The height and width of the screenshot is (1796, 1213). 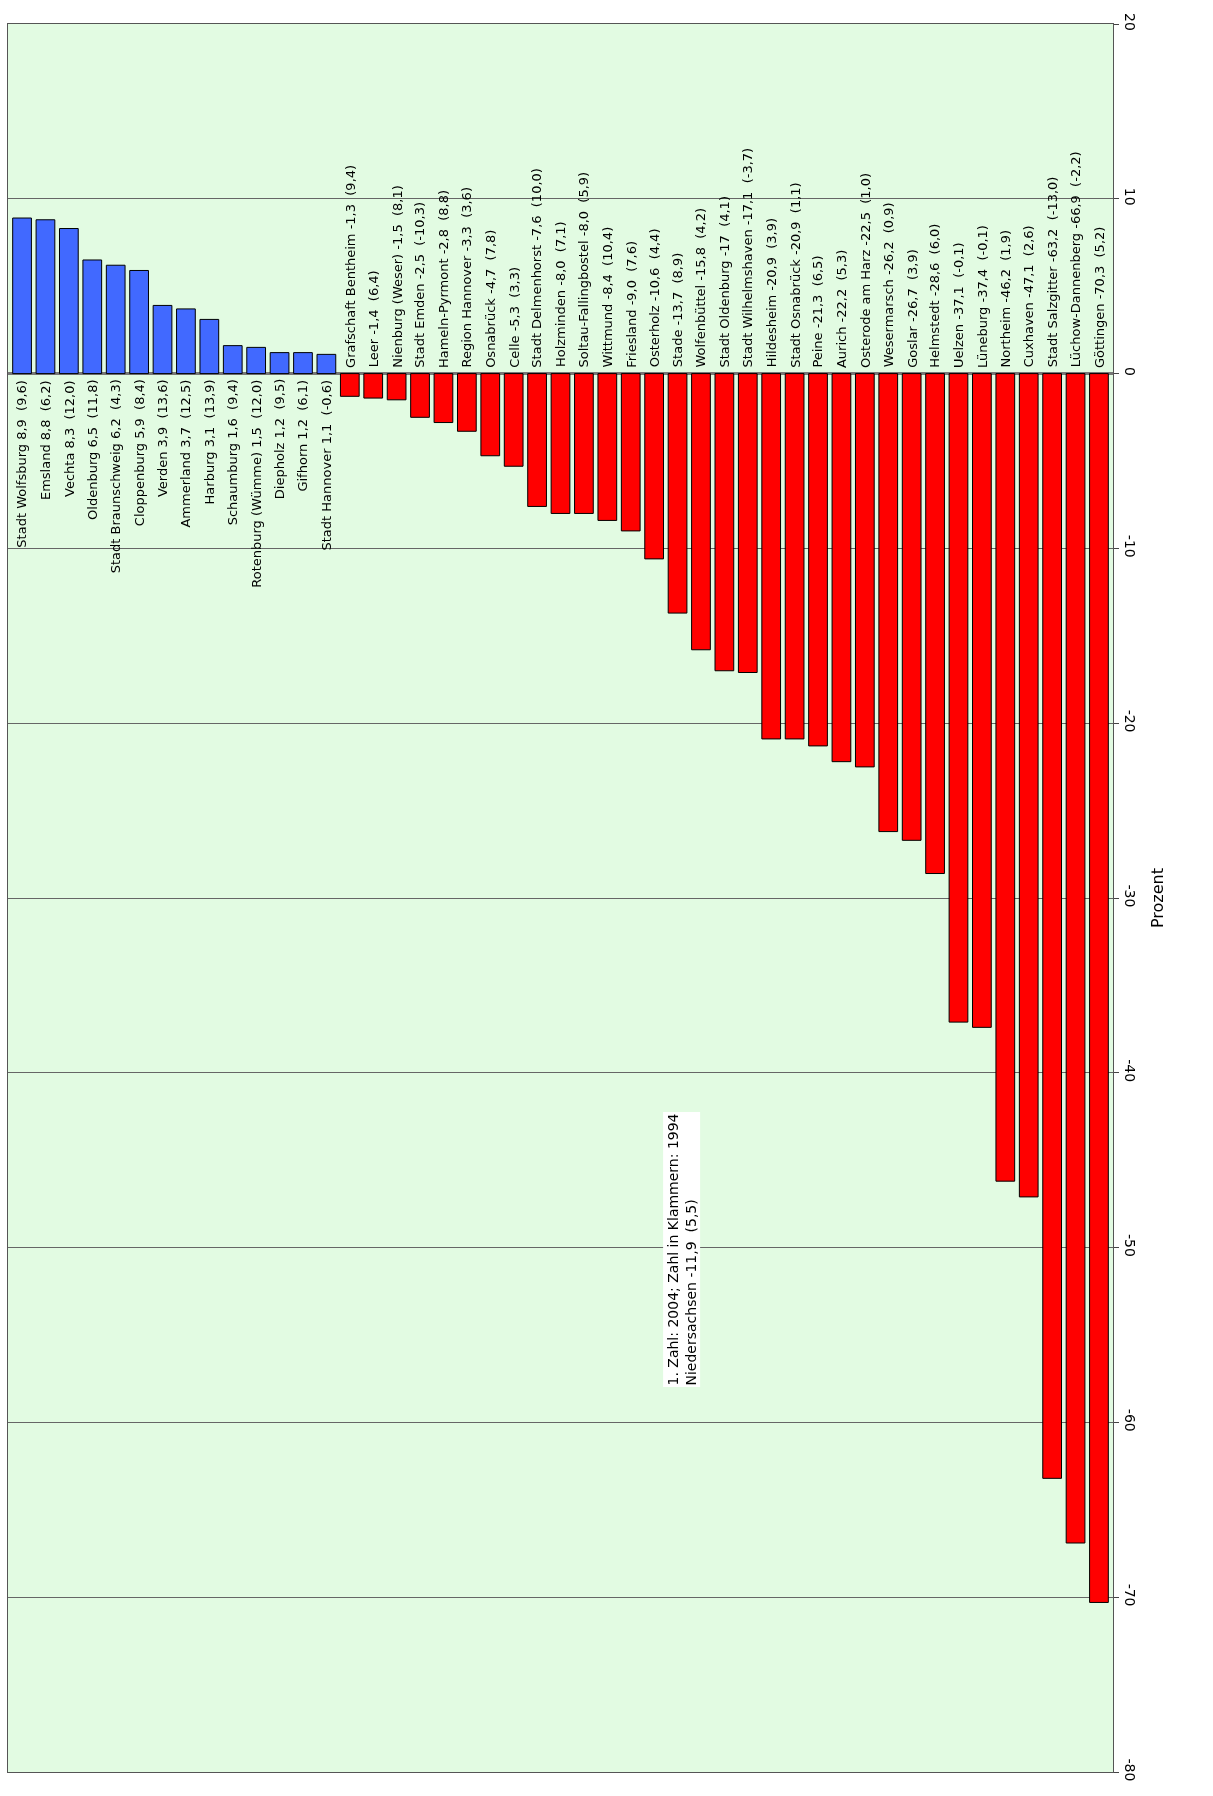 What do you see at coordinates (772, 292) in the screenshot?
I see `x-tick-label: Hildesheim -20,9 (3,9)` at bounding box center [772, 292].